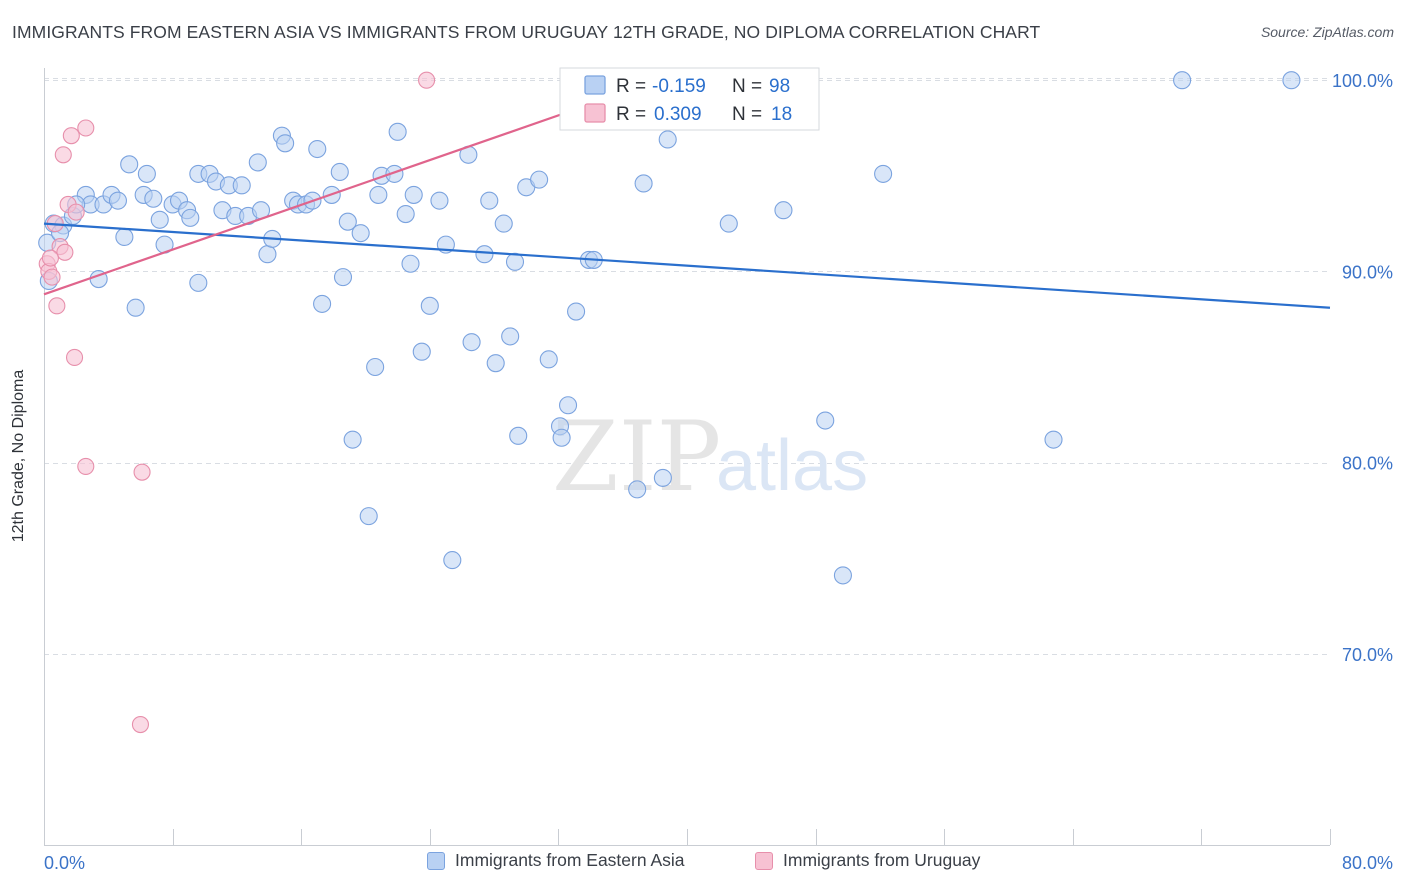 The width and height of the screenshot is (1406, 892). What do you see at coordinates (679, 86) in the screenshot?
I see `legend-r-value-blue: -0.159` at bounding box center [679, 86].